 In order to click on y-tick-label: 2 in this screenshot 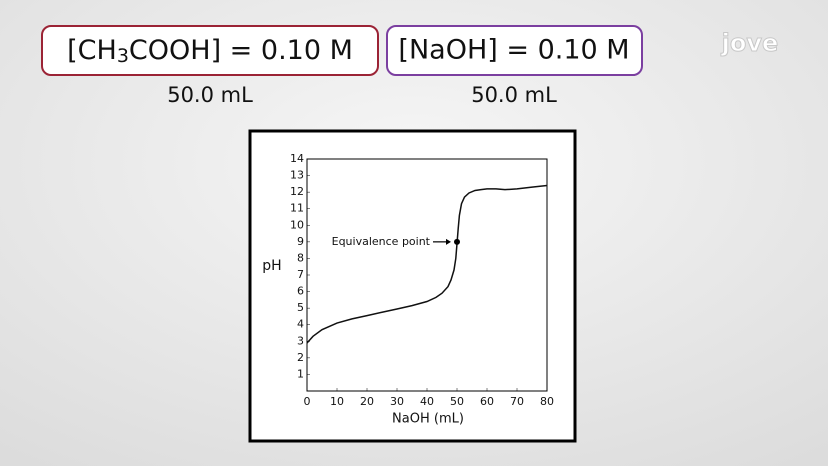, I will do `click(300, 357)`.